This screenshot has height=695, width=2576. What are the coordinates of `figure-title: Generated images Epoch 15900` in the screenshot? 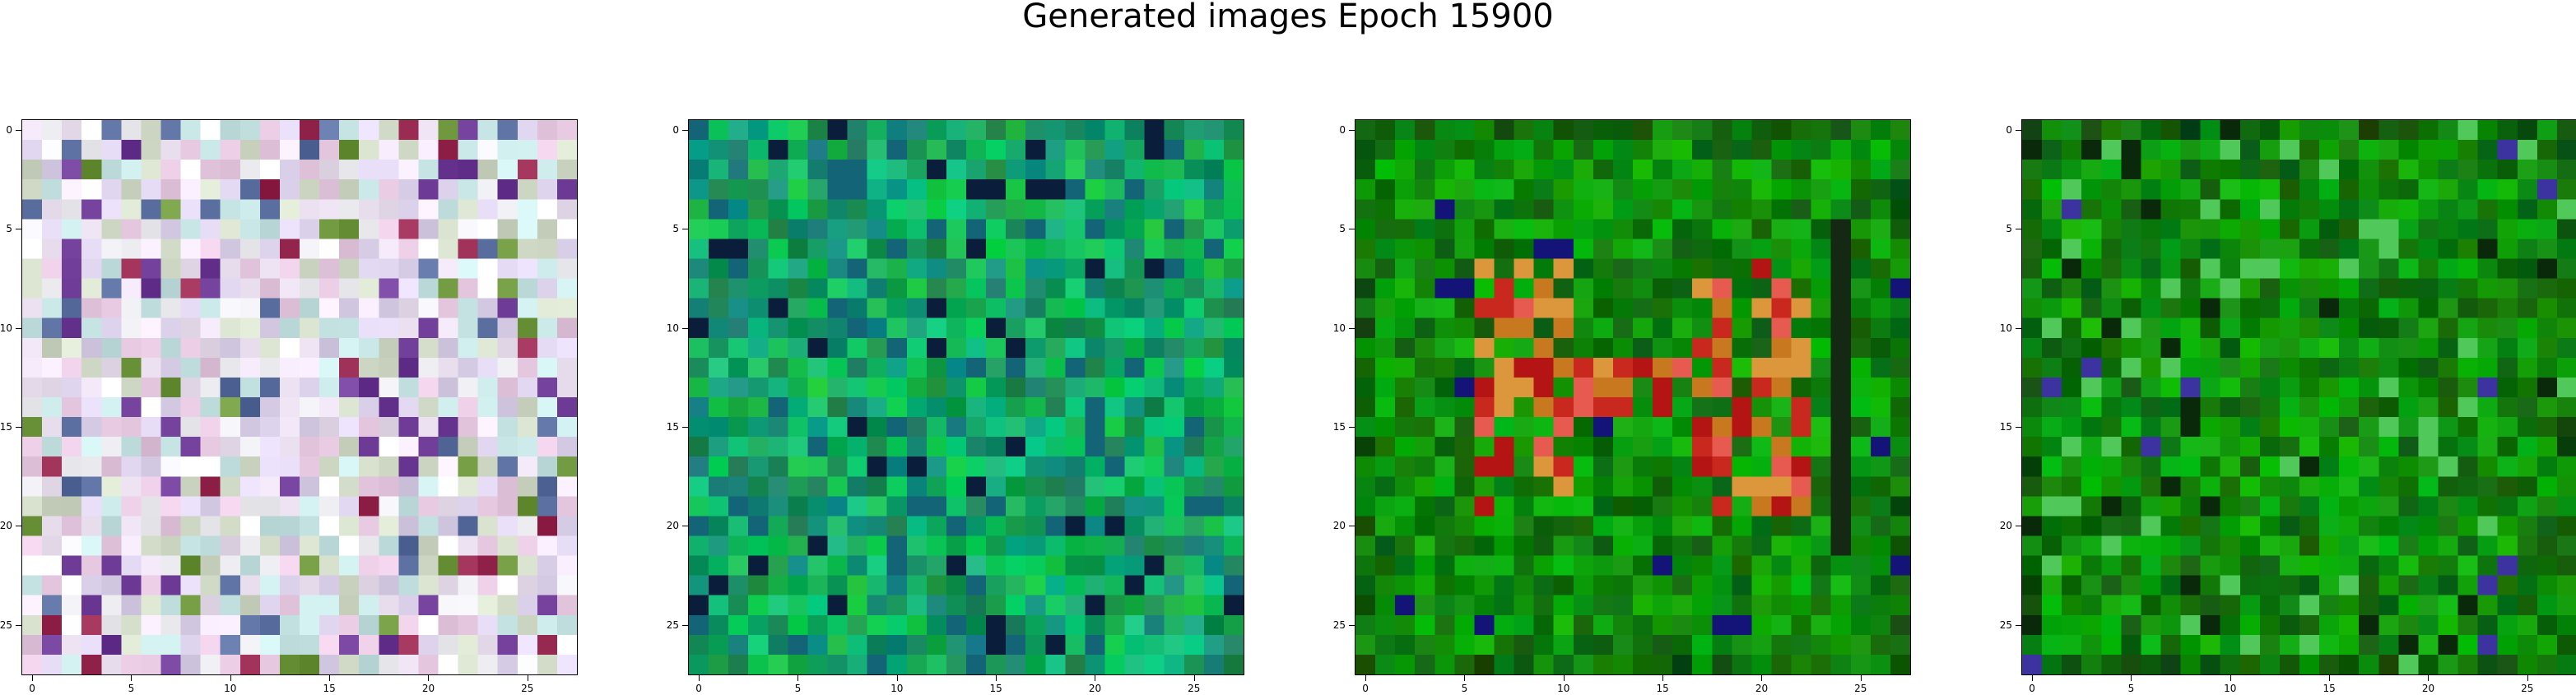 It's located at (1288, 17).